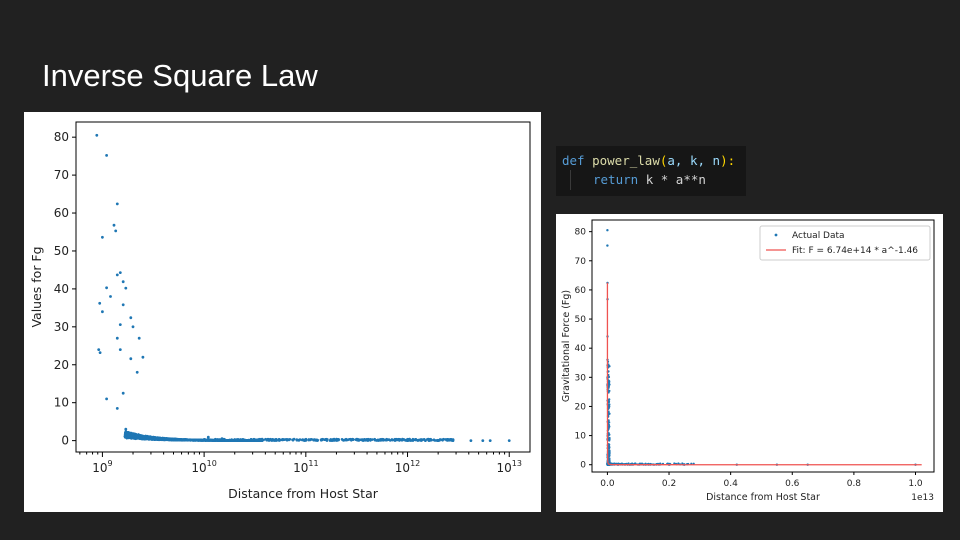 This screenshot has width=960, height=540. What do you see at coordinates (61, 289) in the screenshot?
I see `y-tick-label: 40` at bounding box center [61, 289].